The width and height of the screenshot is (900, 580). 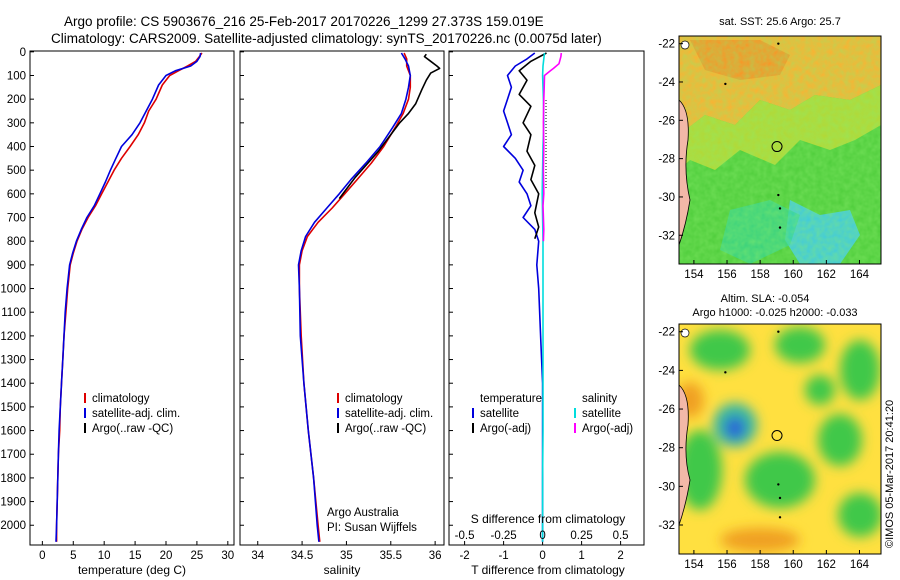 I want to click on sst-island-dots, so click(x=753, y=135).